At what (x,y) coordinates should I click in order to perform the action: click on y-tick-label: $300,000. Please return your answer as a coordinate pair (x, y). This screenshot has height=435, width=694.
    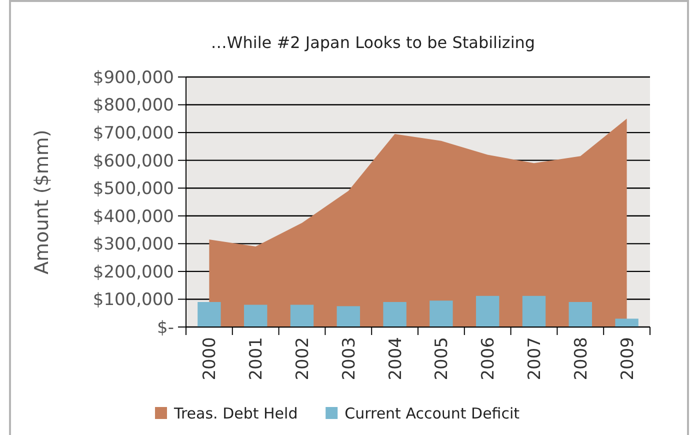
    Looking at the image, I should click on (133, 244).